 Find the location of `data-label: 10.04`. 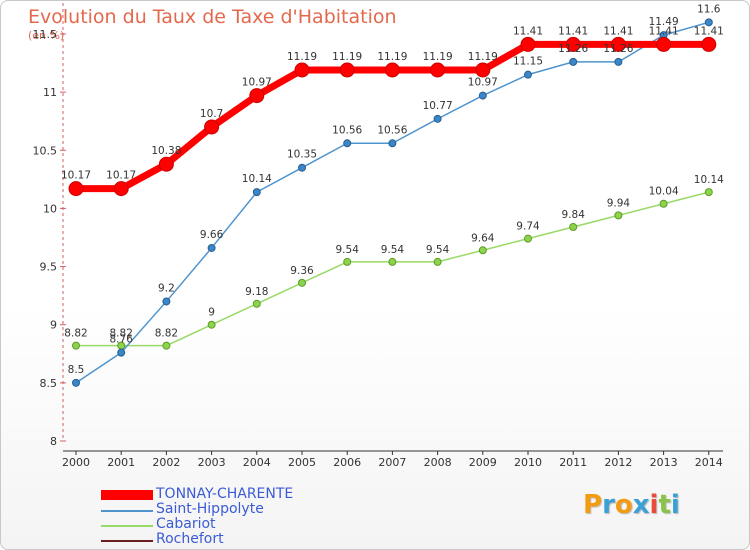

data-label: 10.04 is located at coordinates (664, 192).